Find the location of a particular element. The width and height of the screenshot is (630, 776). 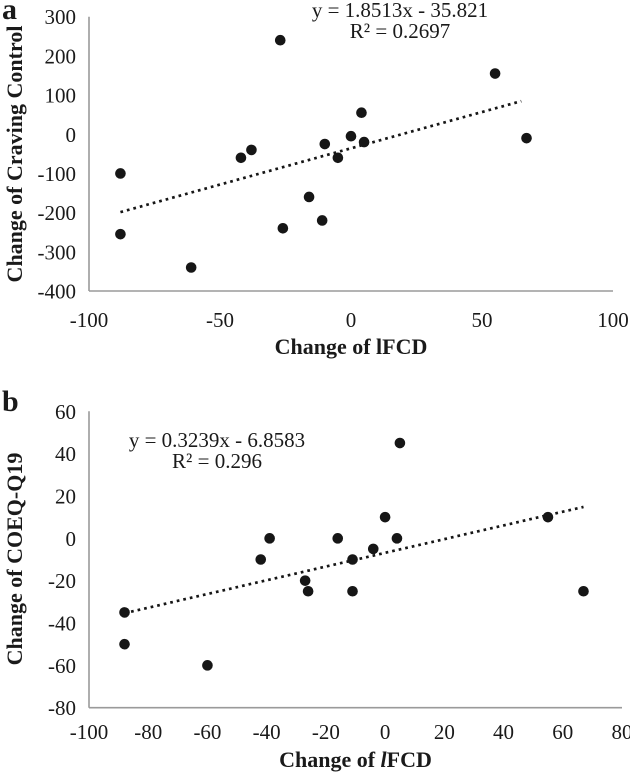

x-tick-label: -60 is located at coordinates (207, 732).